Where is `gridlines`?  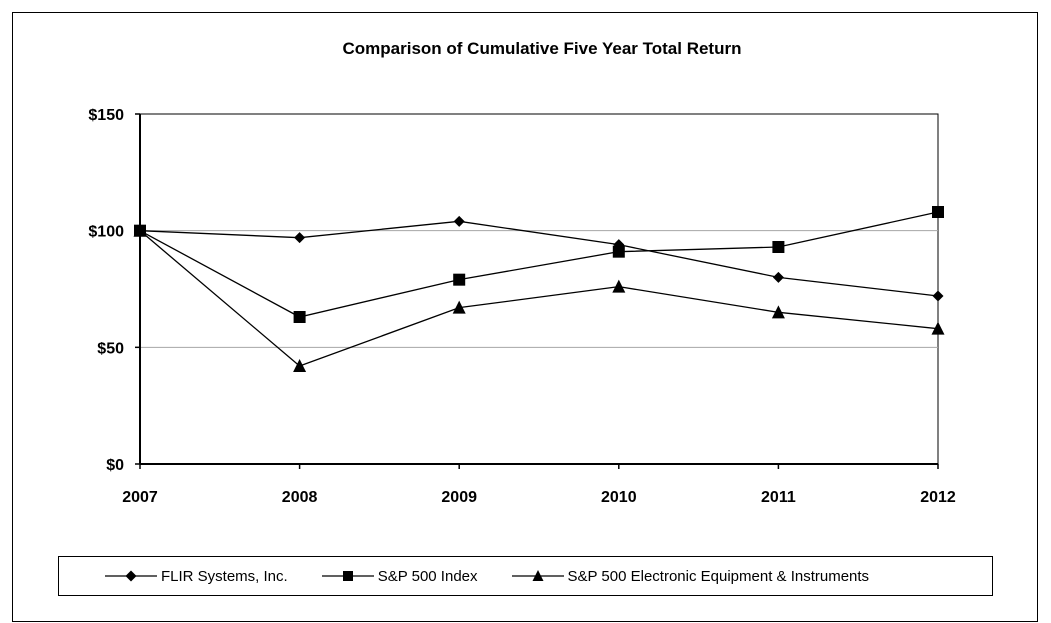 gridlines is located at coordinates (539, 289).